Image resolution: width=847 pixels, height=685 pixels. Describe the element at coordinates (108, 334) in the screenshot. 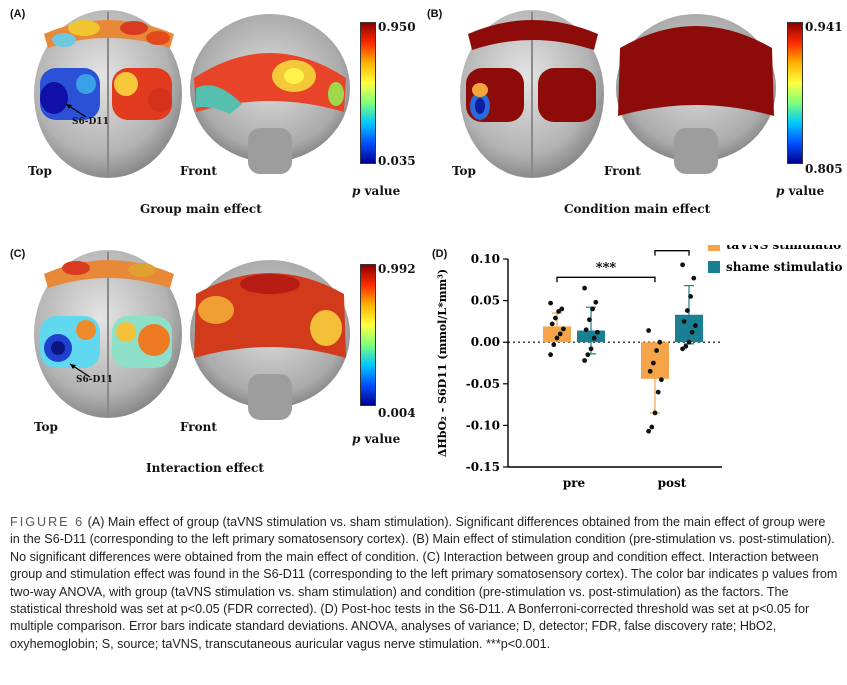

I see `panel-c-brain-top` at that location.